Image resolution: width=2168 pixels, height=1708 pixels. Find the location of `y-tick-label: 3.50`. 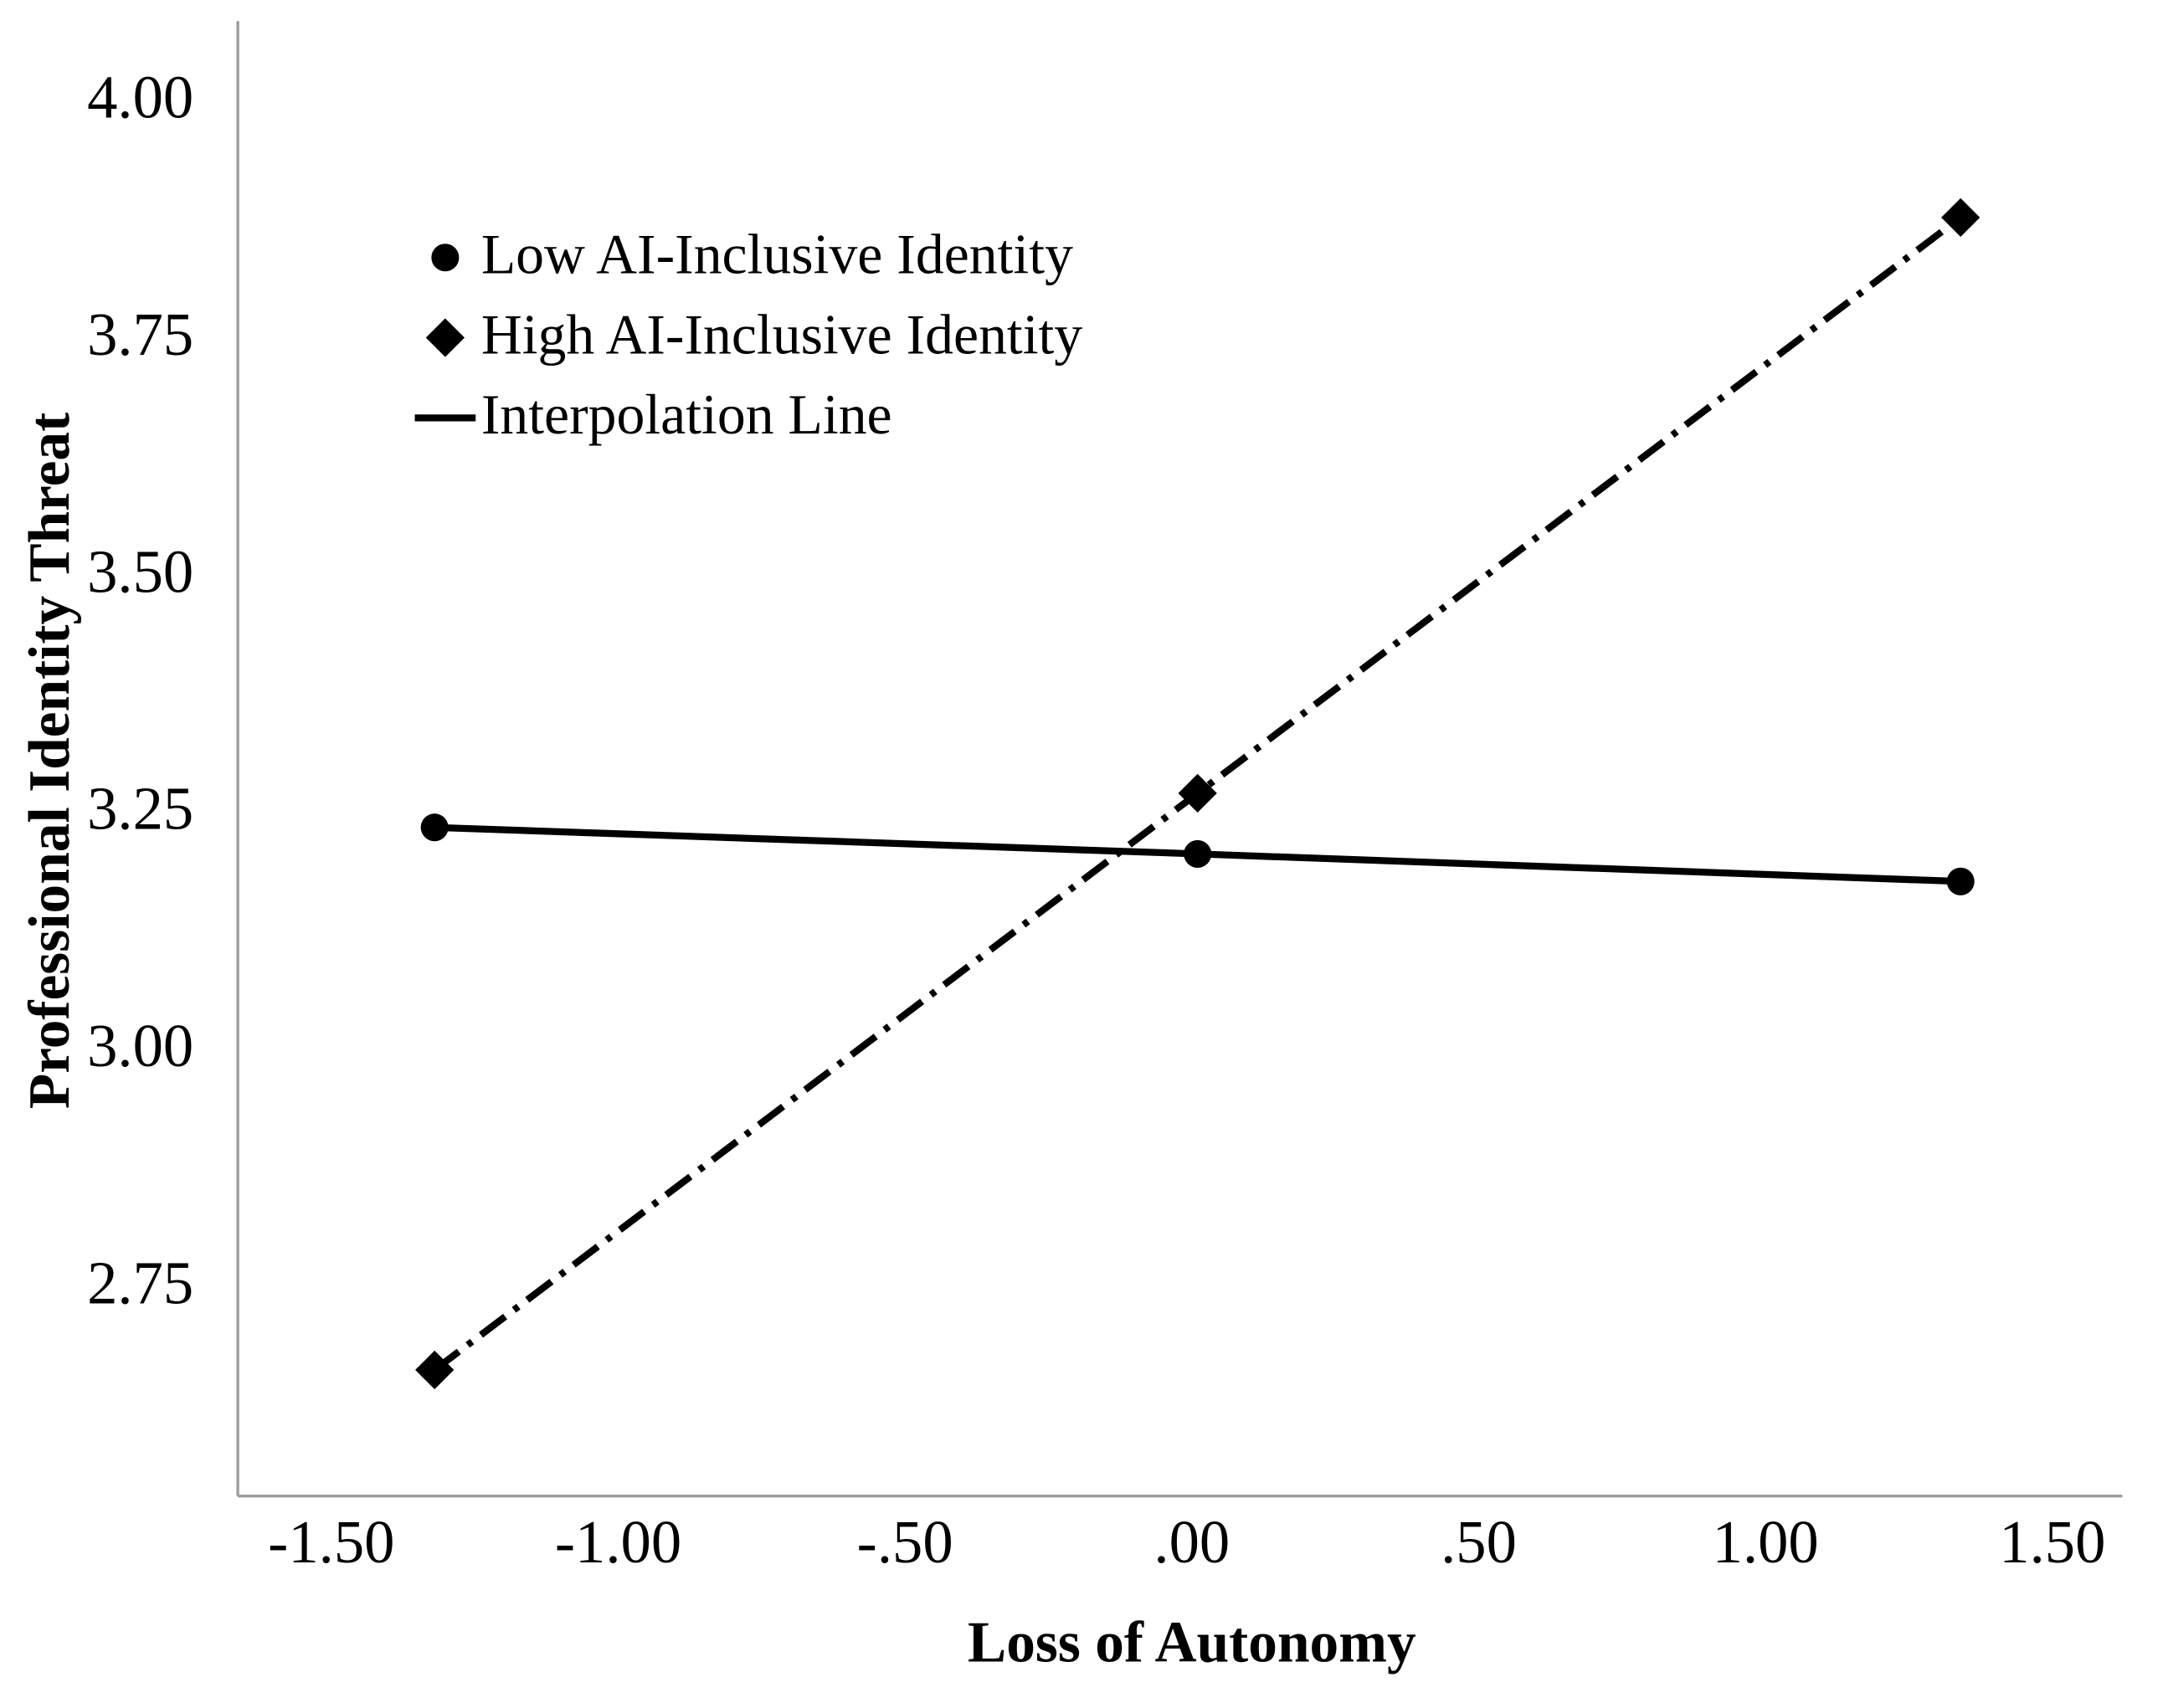

y-tick-label: 3.50 is located at coordinates (140, 571).